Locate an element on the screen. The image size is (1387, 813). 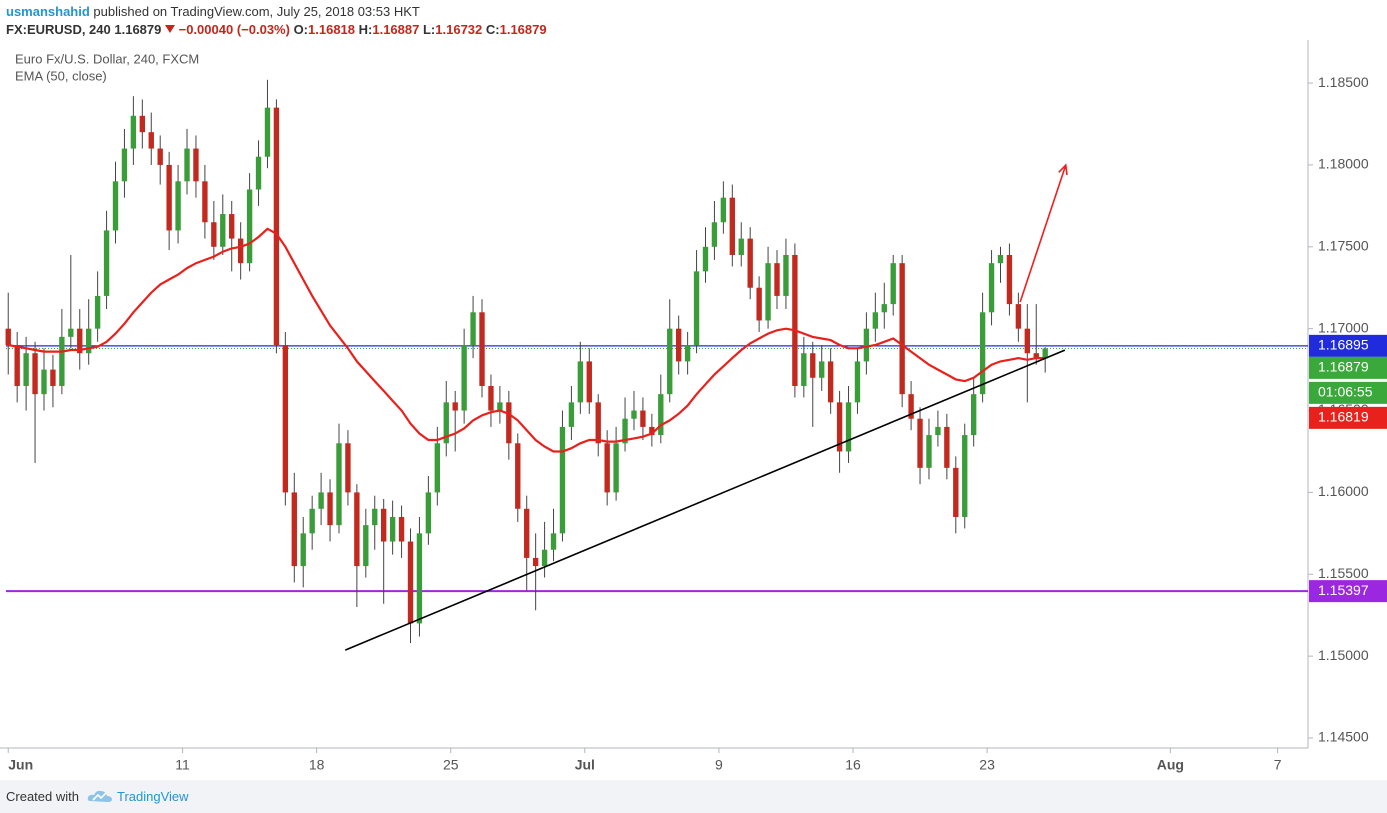
y-tick-label: 1.15000 is located at coordinates (1343, 655).